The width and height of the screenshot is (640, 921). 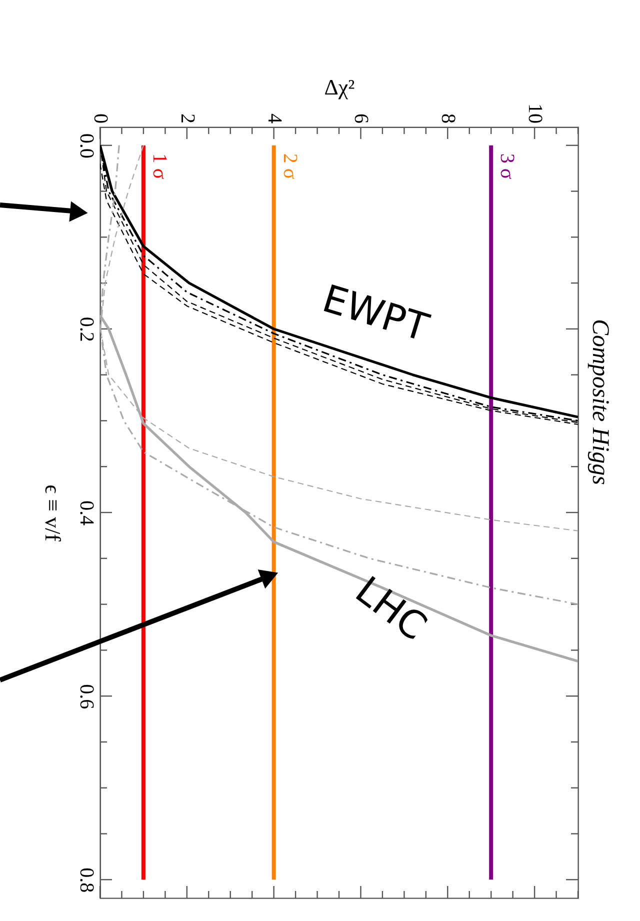 I want to click on y-axis-title: ϵ ≡ v/f, so click(x=53, y=513).